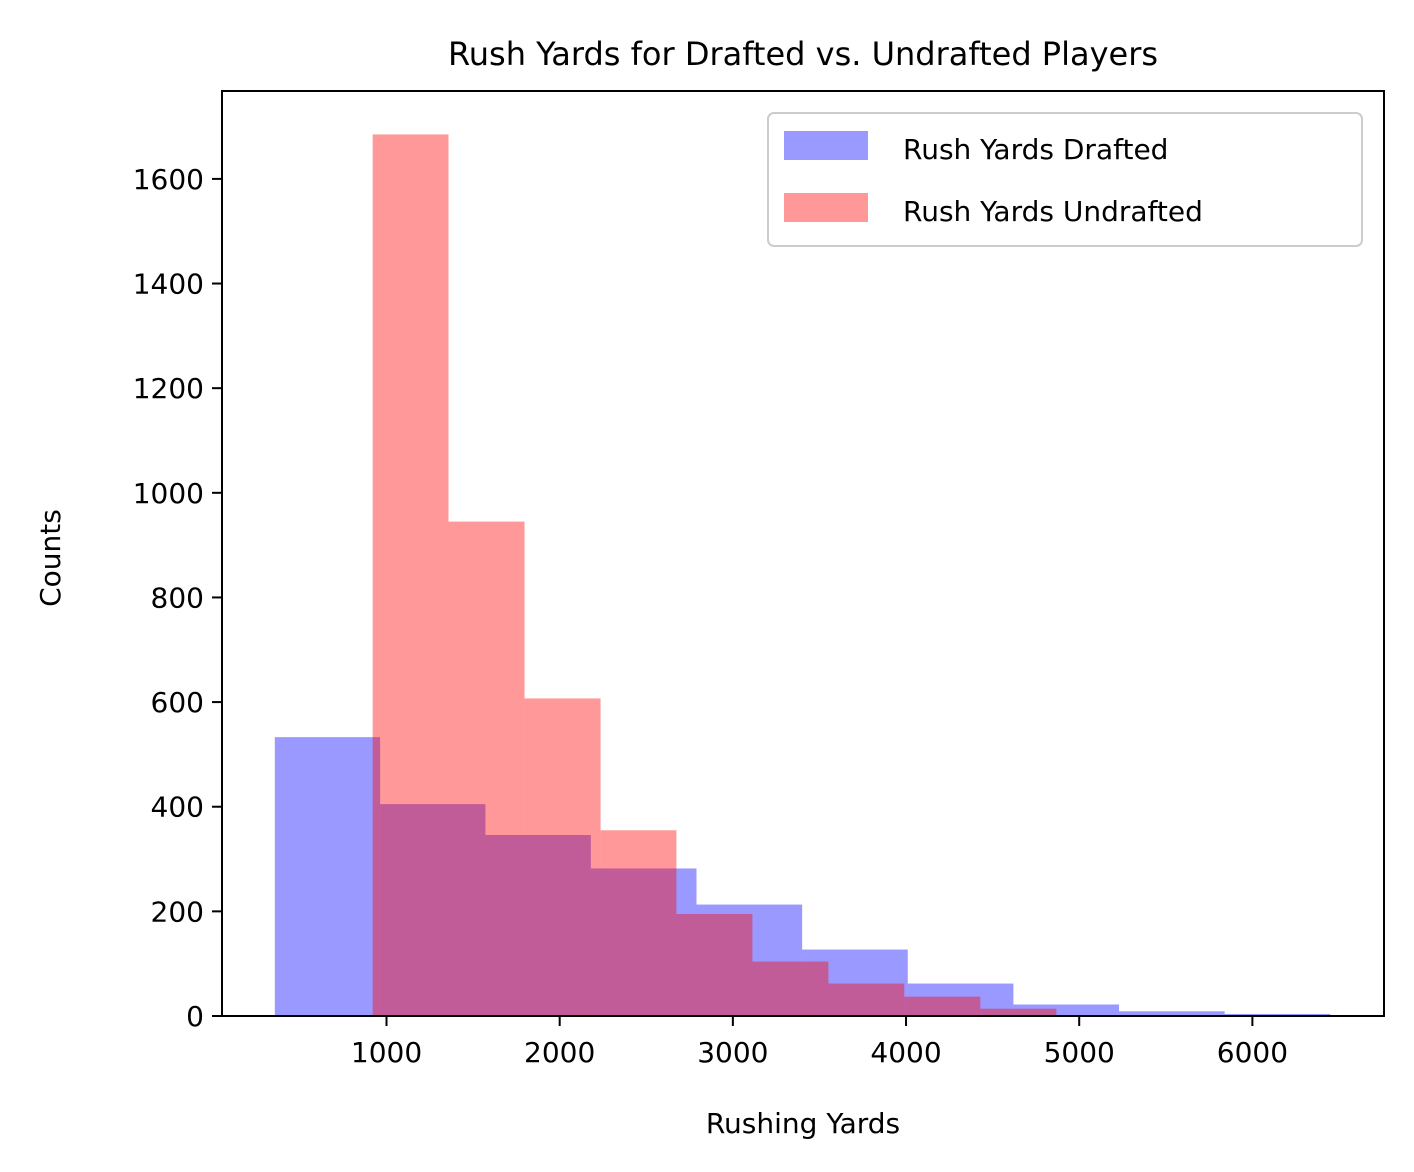 This screenshot has width=1414, height=1172. Describe the element at coordinates (803, 1123) in the screenshot. I see `x-axis-label: Rushing Yards` at that location.